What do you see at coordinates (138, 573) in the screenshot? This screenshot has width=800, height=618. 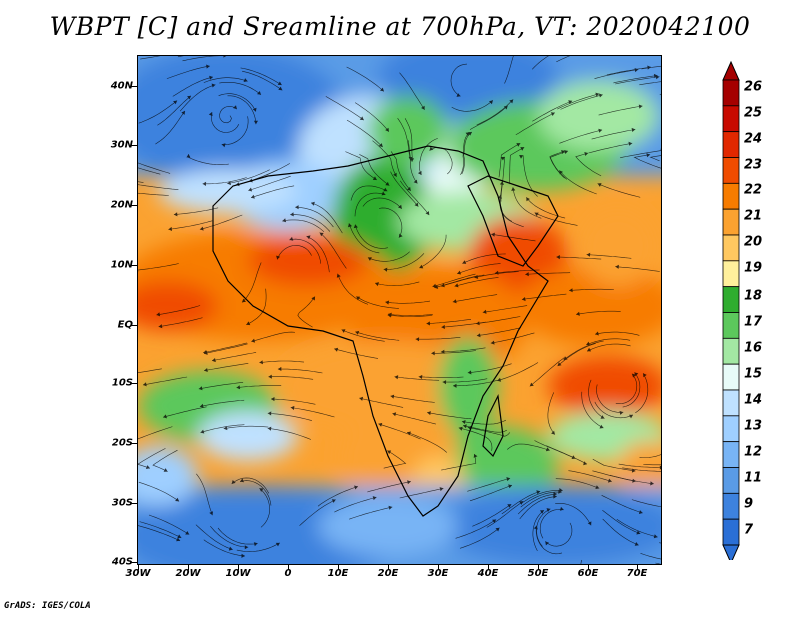 I see `lon-label-30w: 30W` at bounding box center [138, 573].